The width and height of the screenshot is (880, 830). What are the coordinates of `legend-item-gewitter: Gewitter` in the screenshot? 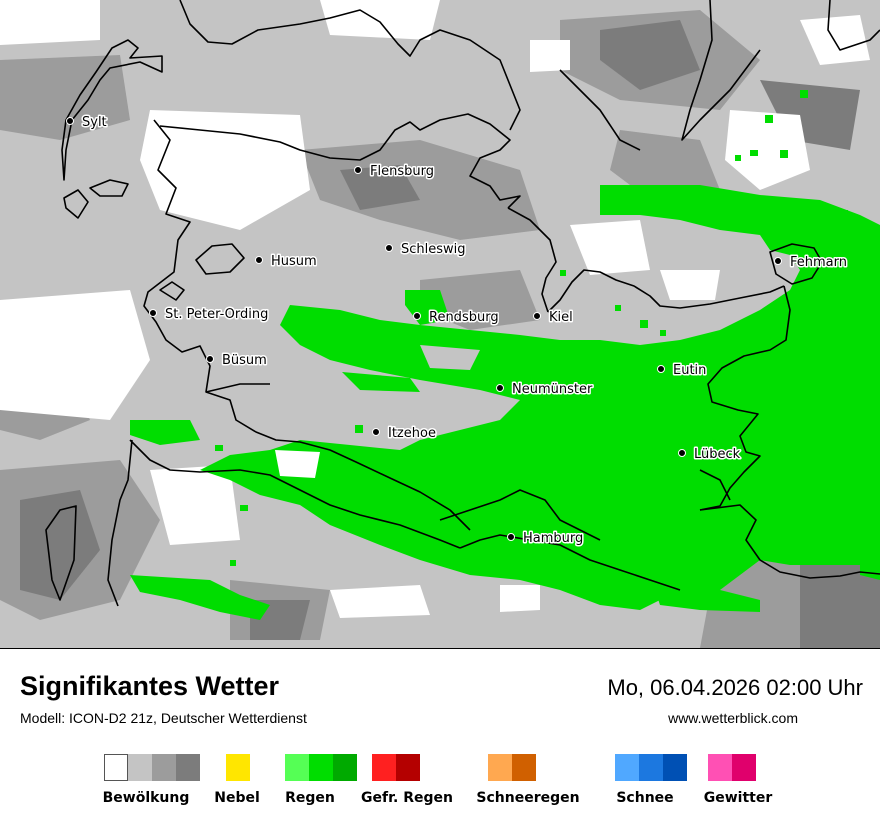 It's located at (738, 780).